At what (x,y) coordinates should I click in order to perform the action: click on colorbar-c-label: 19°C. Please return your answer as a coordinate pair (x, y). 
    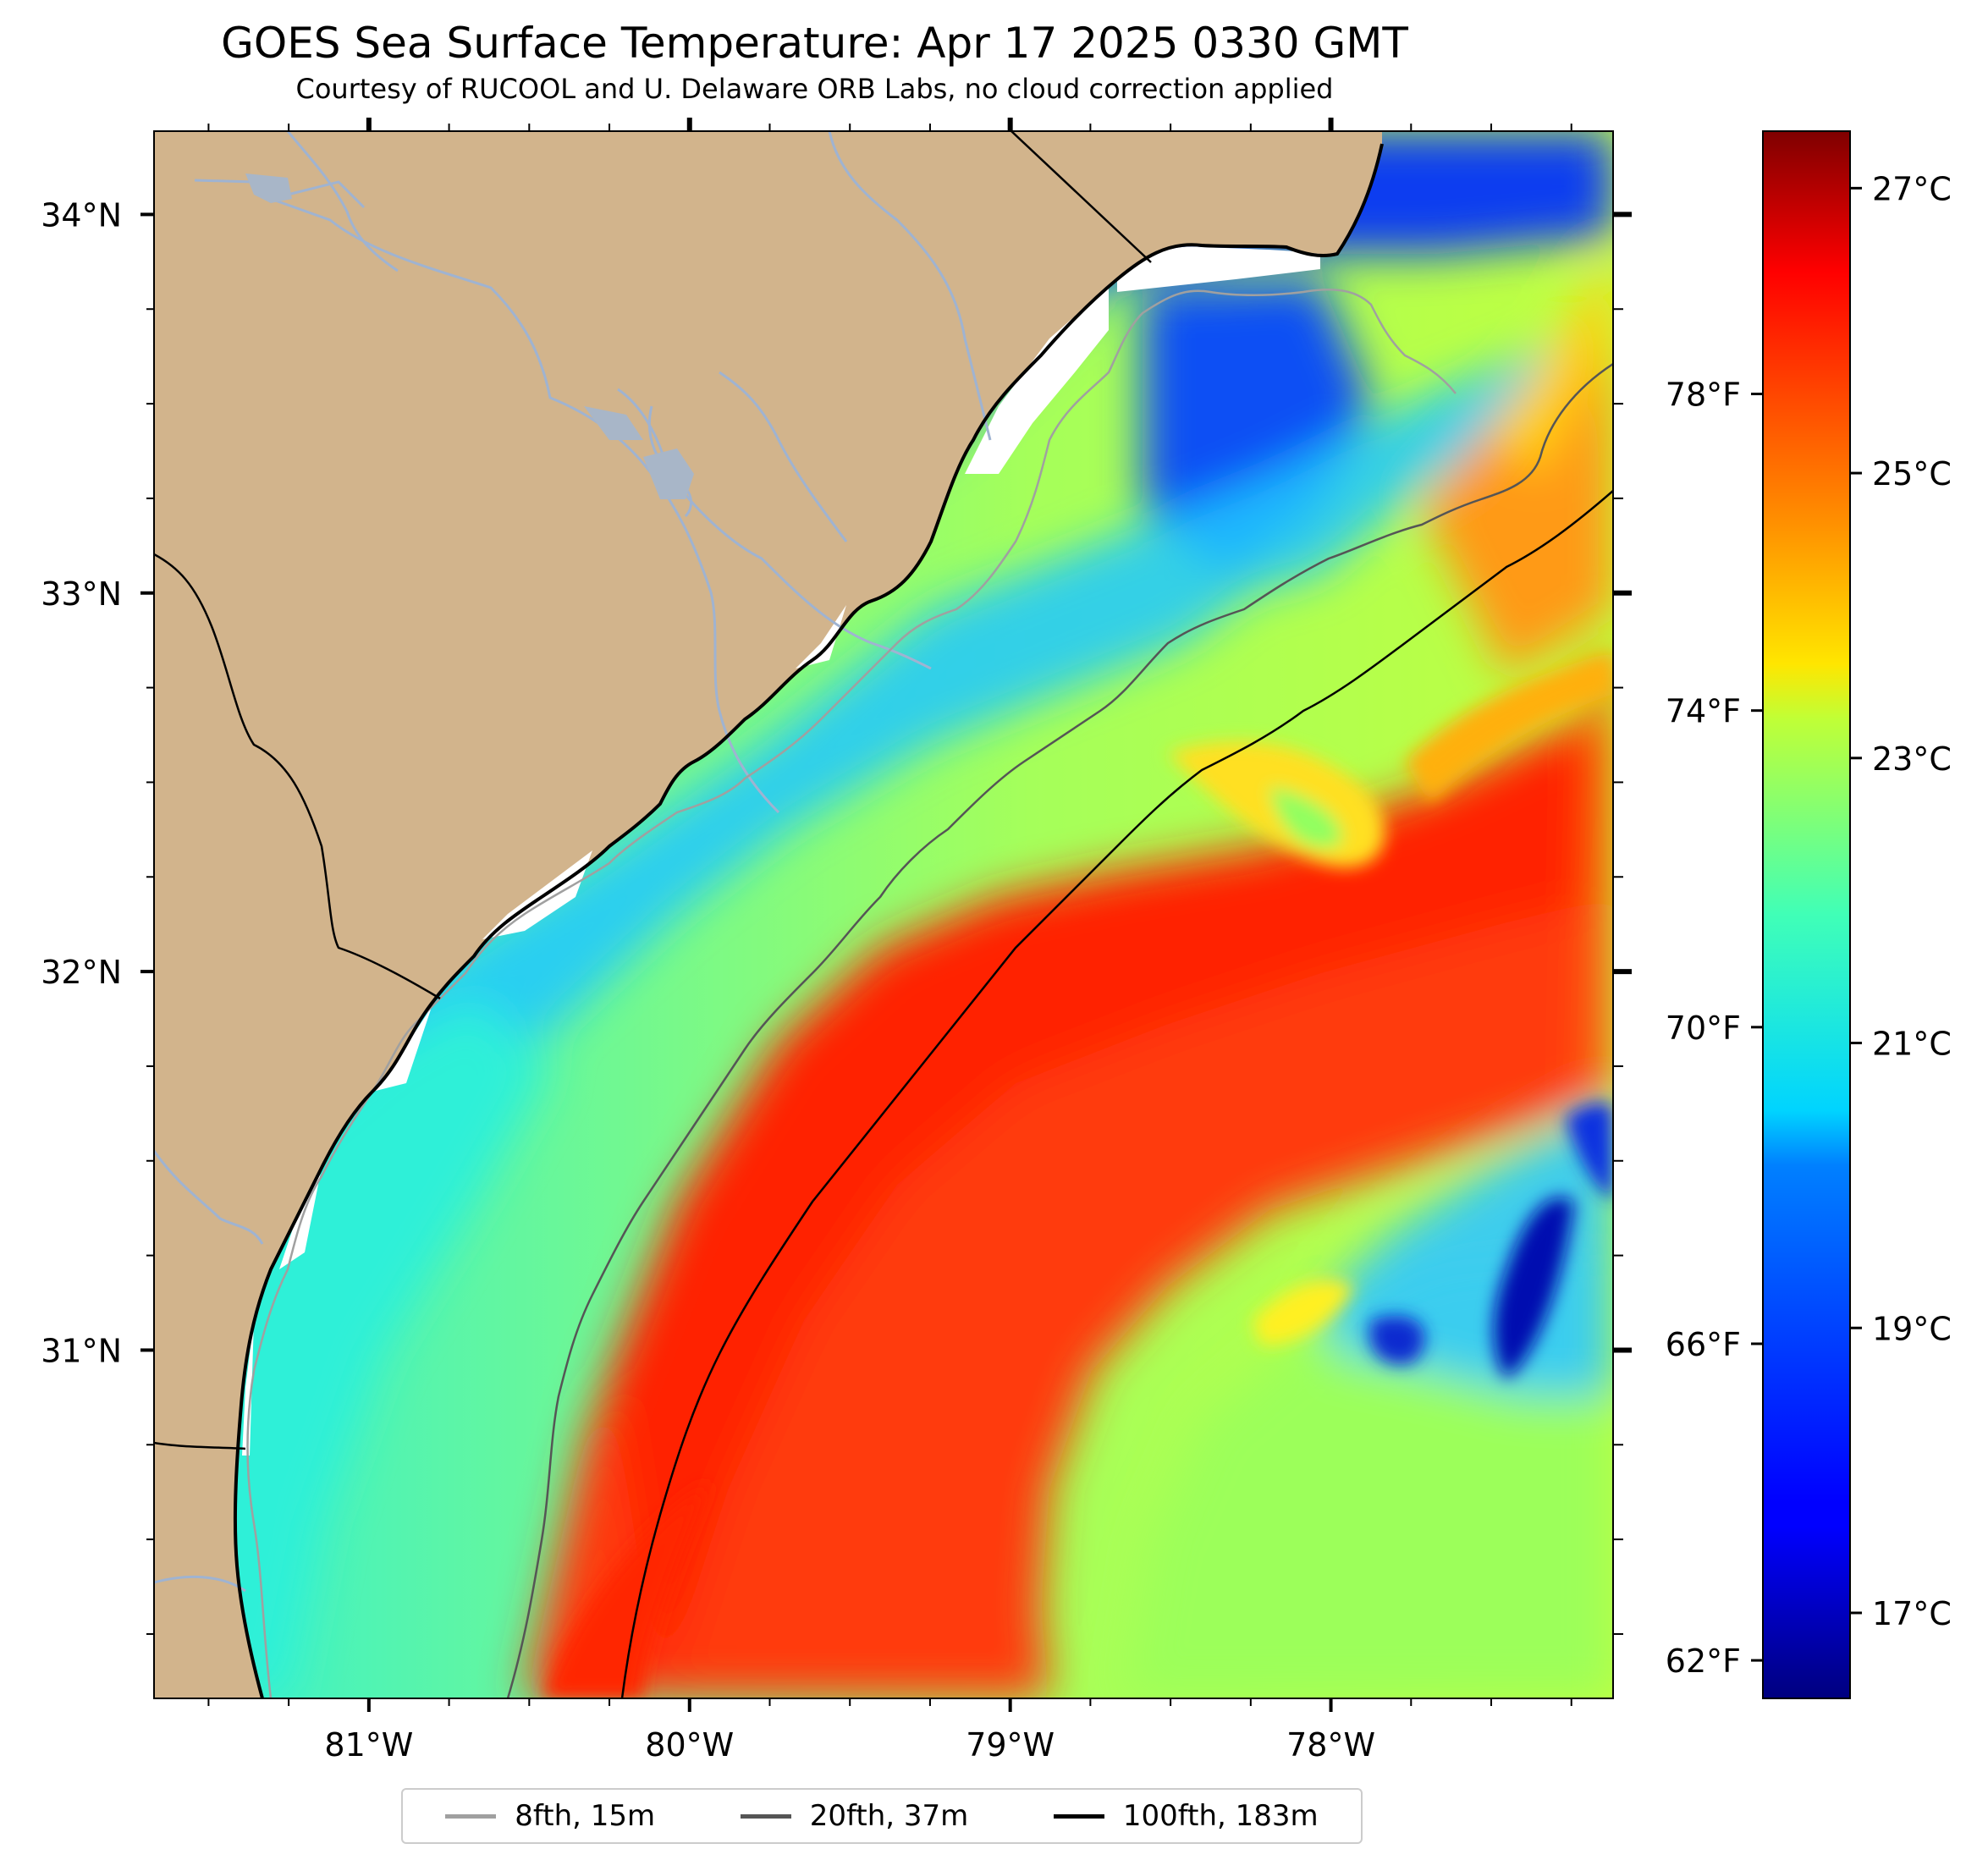
    Looking at the image, I should click on (1912, 1329).